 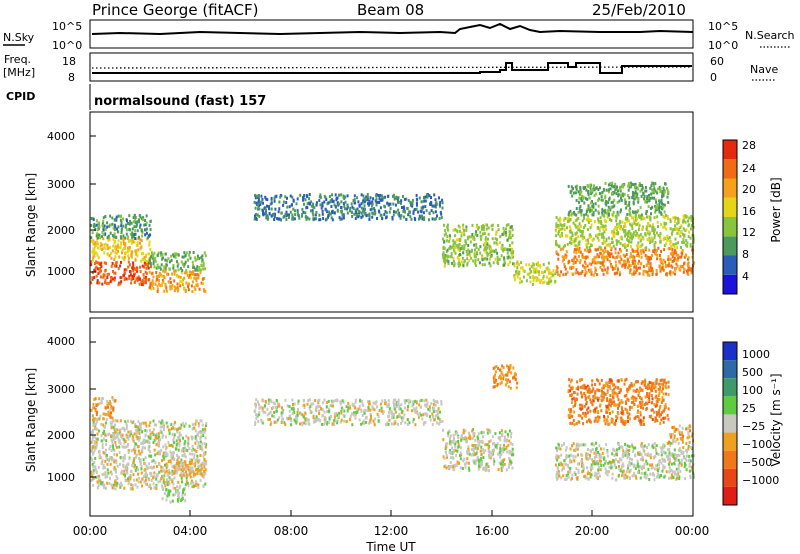 What do you see at coordinates (730, 246) in the screenshot?
I see `colorbar-swatch` at bounding box center [730, 246].